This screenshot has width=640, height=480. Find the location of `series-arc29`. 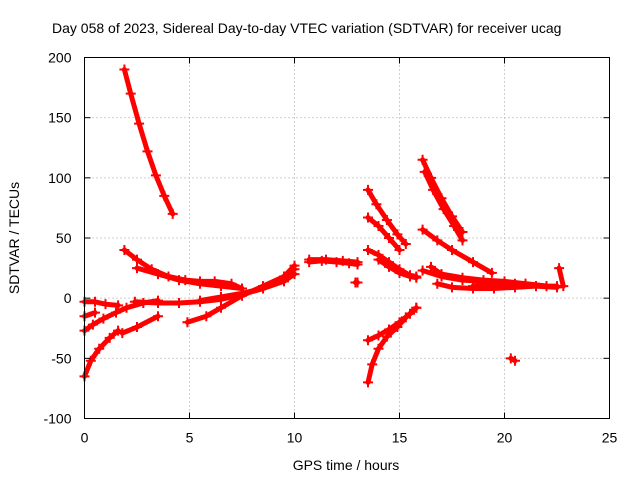

series-arc29 is located at coordinates (512, 359).